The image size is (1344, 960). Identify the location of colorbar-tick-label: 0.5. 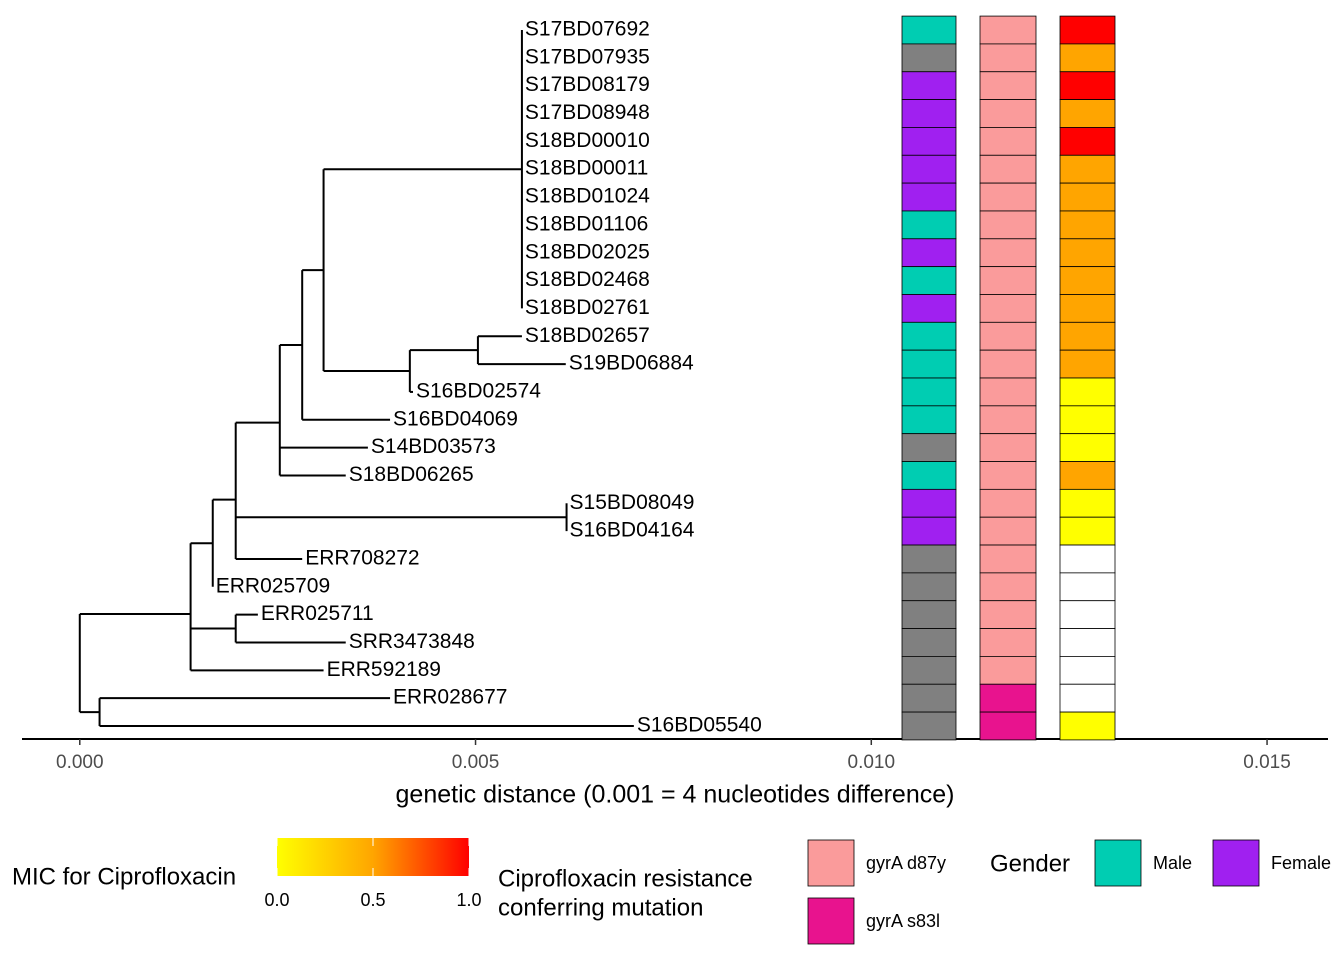
(372, 900).